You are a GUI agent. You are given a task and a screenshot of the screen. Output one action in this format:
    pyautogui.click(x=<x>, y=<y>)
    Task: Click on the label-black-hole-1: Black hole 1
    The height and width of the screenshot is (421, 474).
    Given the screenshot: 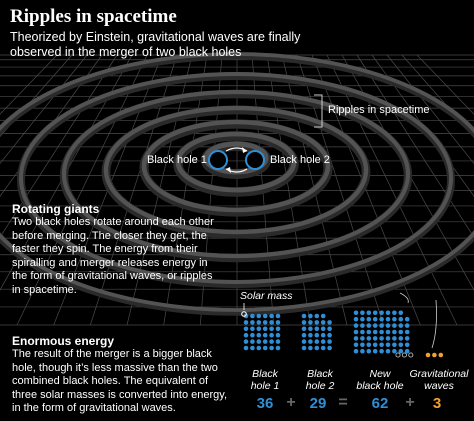 What is the action you would take?
    pyautogui.click(x=265, y=380)
    